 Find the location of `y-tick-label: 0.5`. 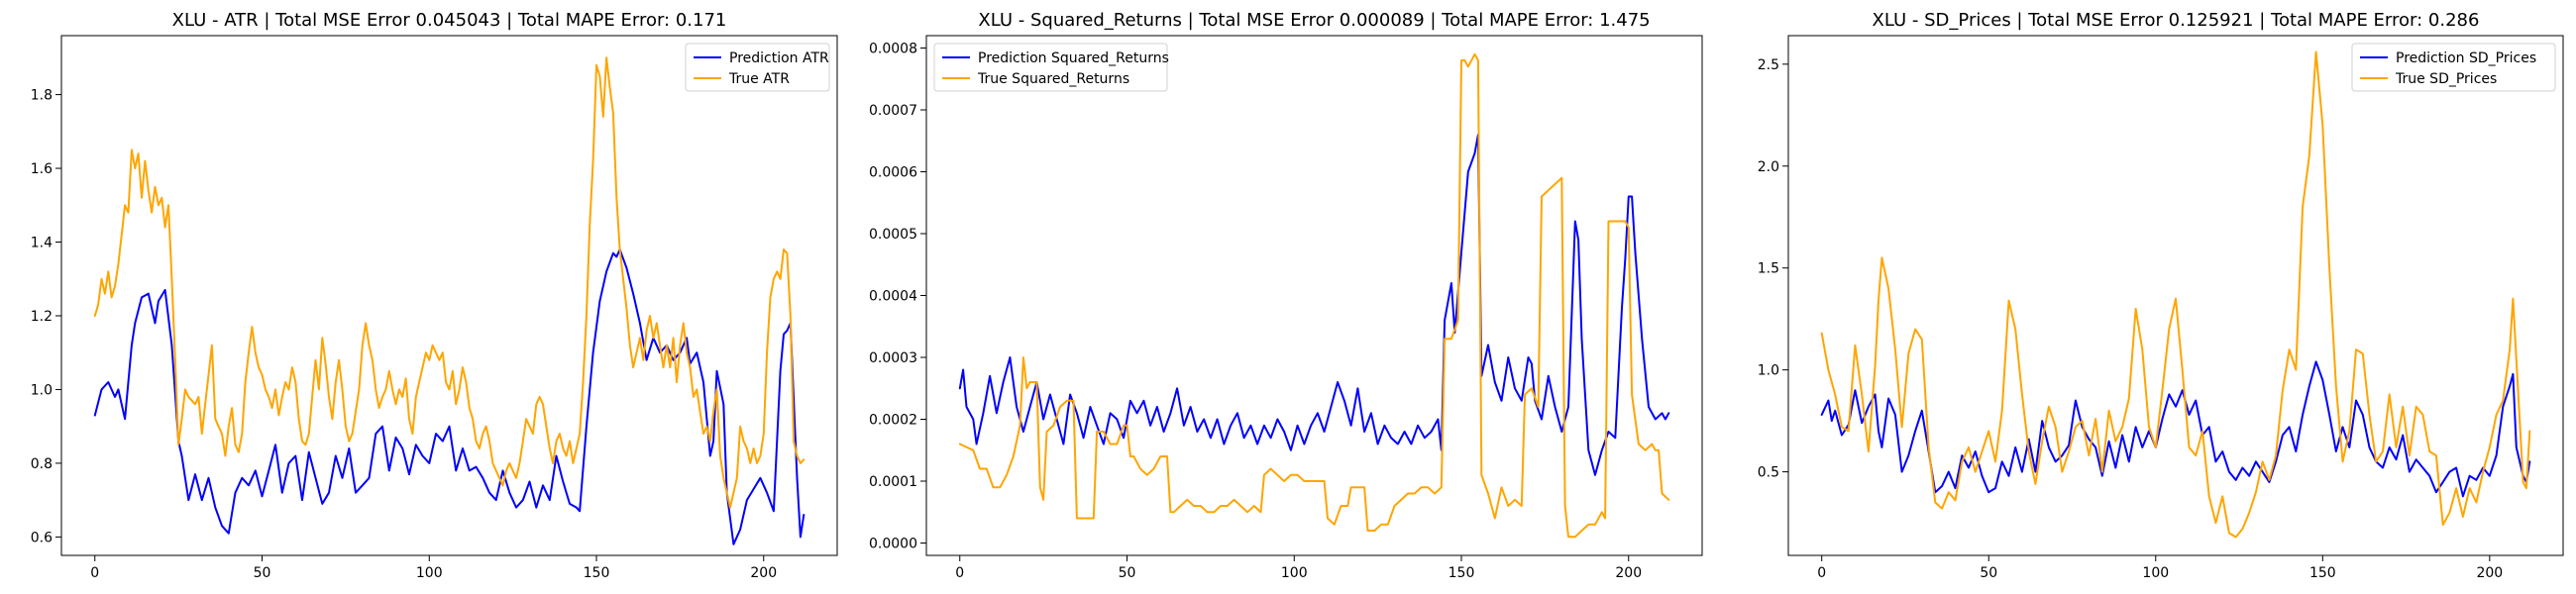

y-tick-label: 0.5 is located at coordinates (1769, 473).